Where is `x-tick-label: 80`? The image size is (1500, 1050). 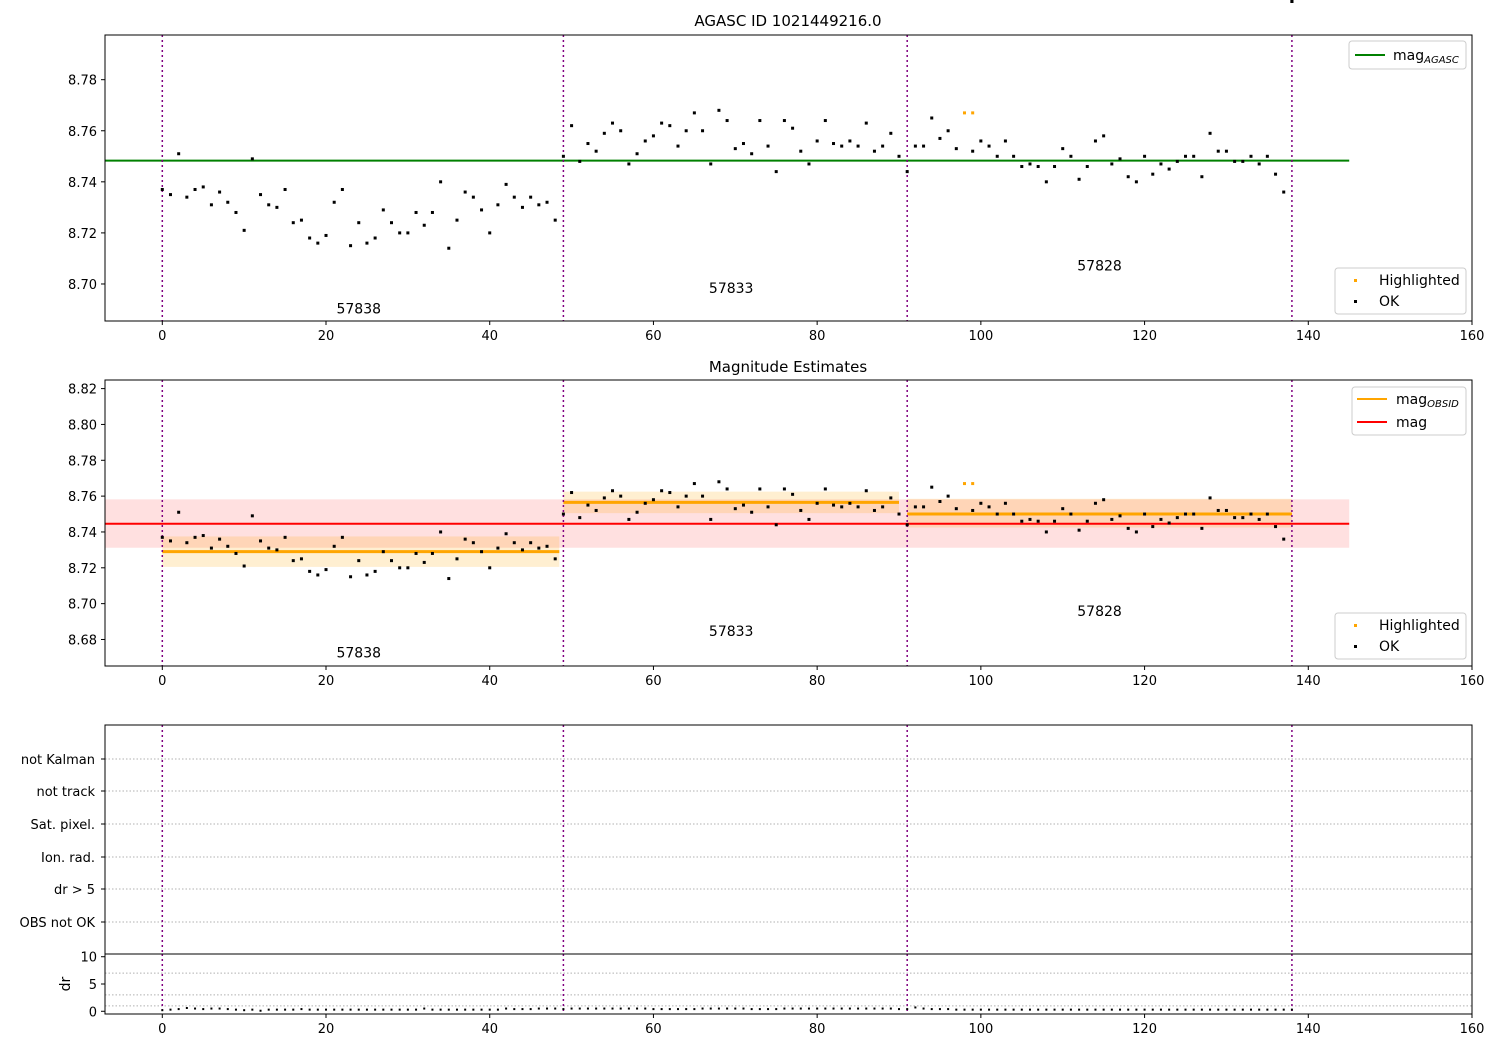
x-tick-label: 80 is located at coordinates (817, 336).